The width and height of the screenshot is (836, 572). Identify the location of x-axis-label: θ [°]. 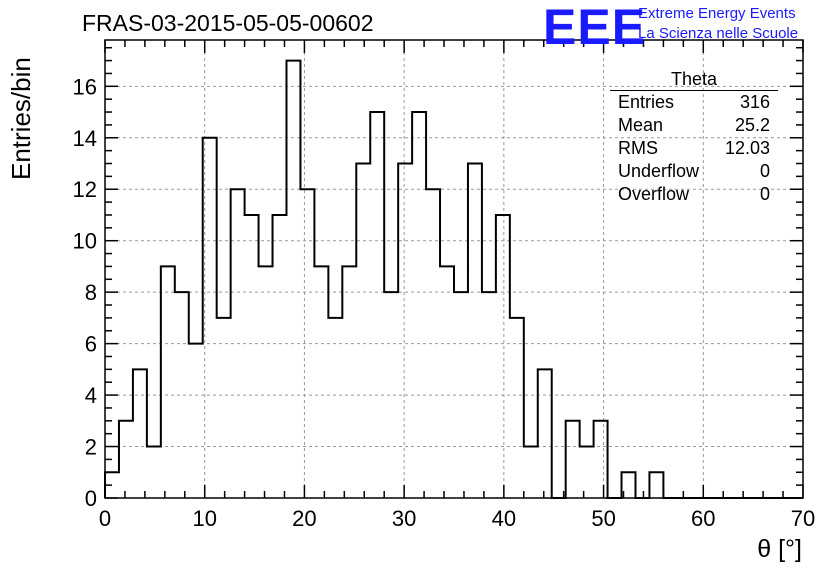
(779, 549).